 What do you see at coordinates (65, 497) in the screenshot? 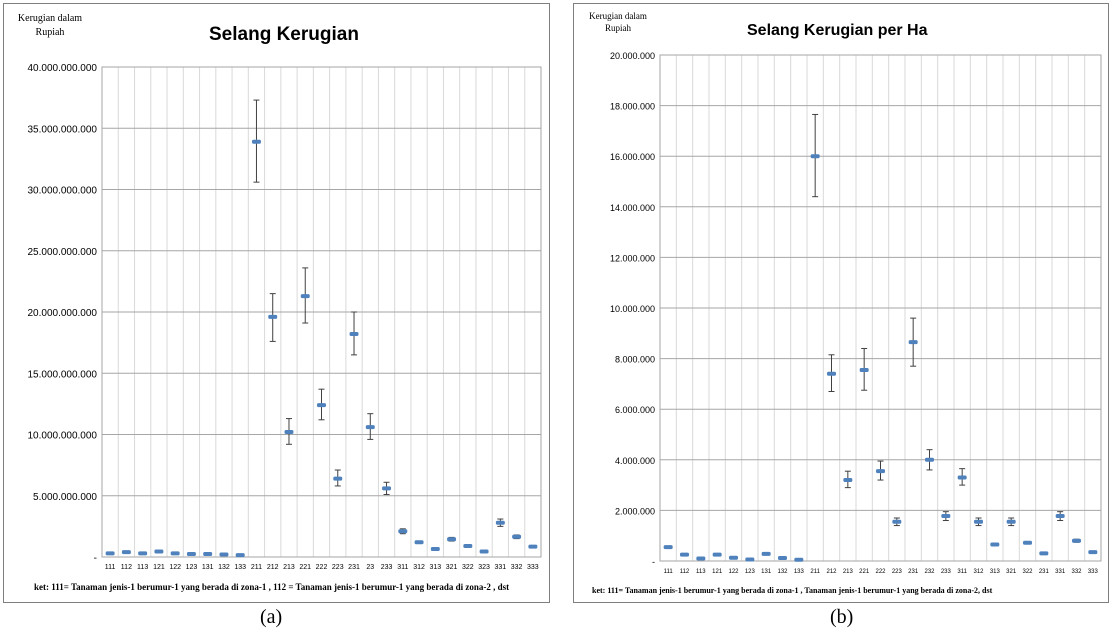
I see `y-tick-label: 5.000.000.000` at bounding box center [65, 497].